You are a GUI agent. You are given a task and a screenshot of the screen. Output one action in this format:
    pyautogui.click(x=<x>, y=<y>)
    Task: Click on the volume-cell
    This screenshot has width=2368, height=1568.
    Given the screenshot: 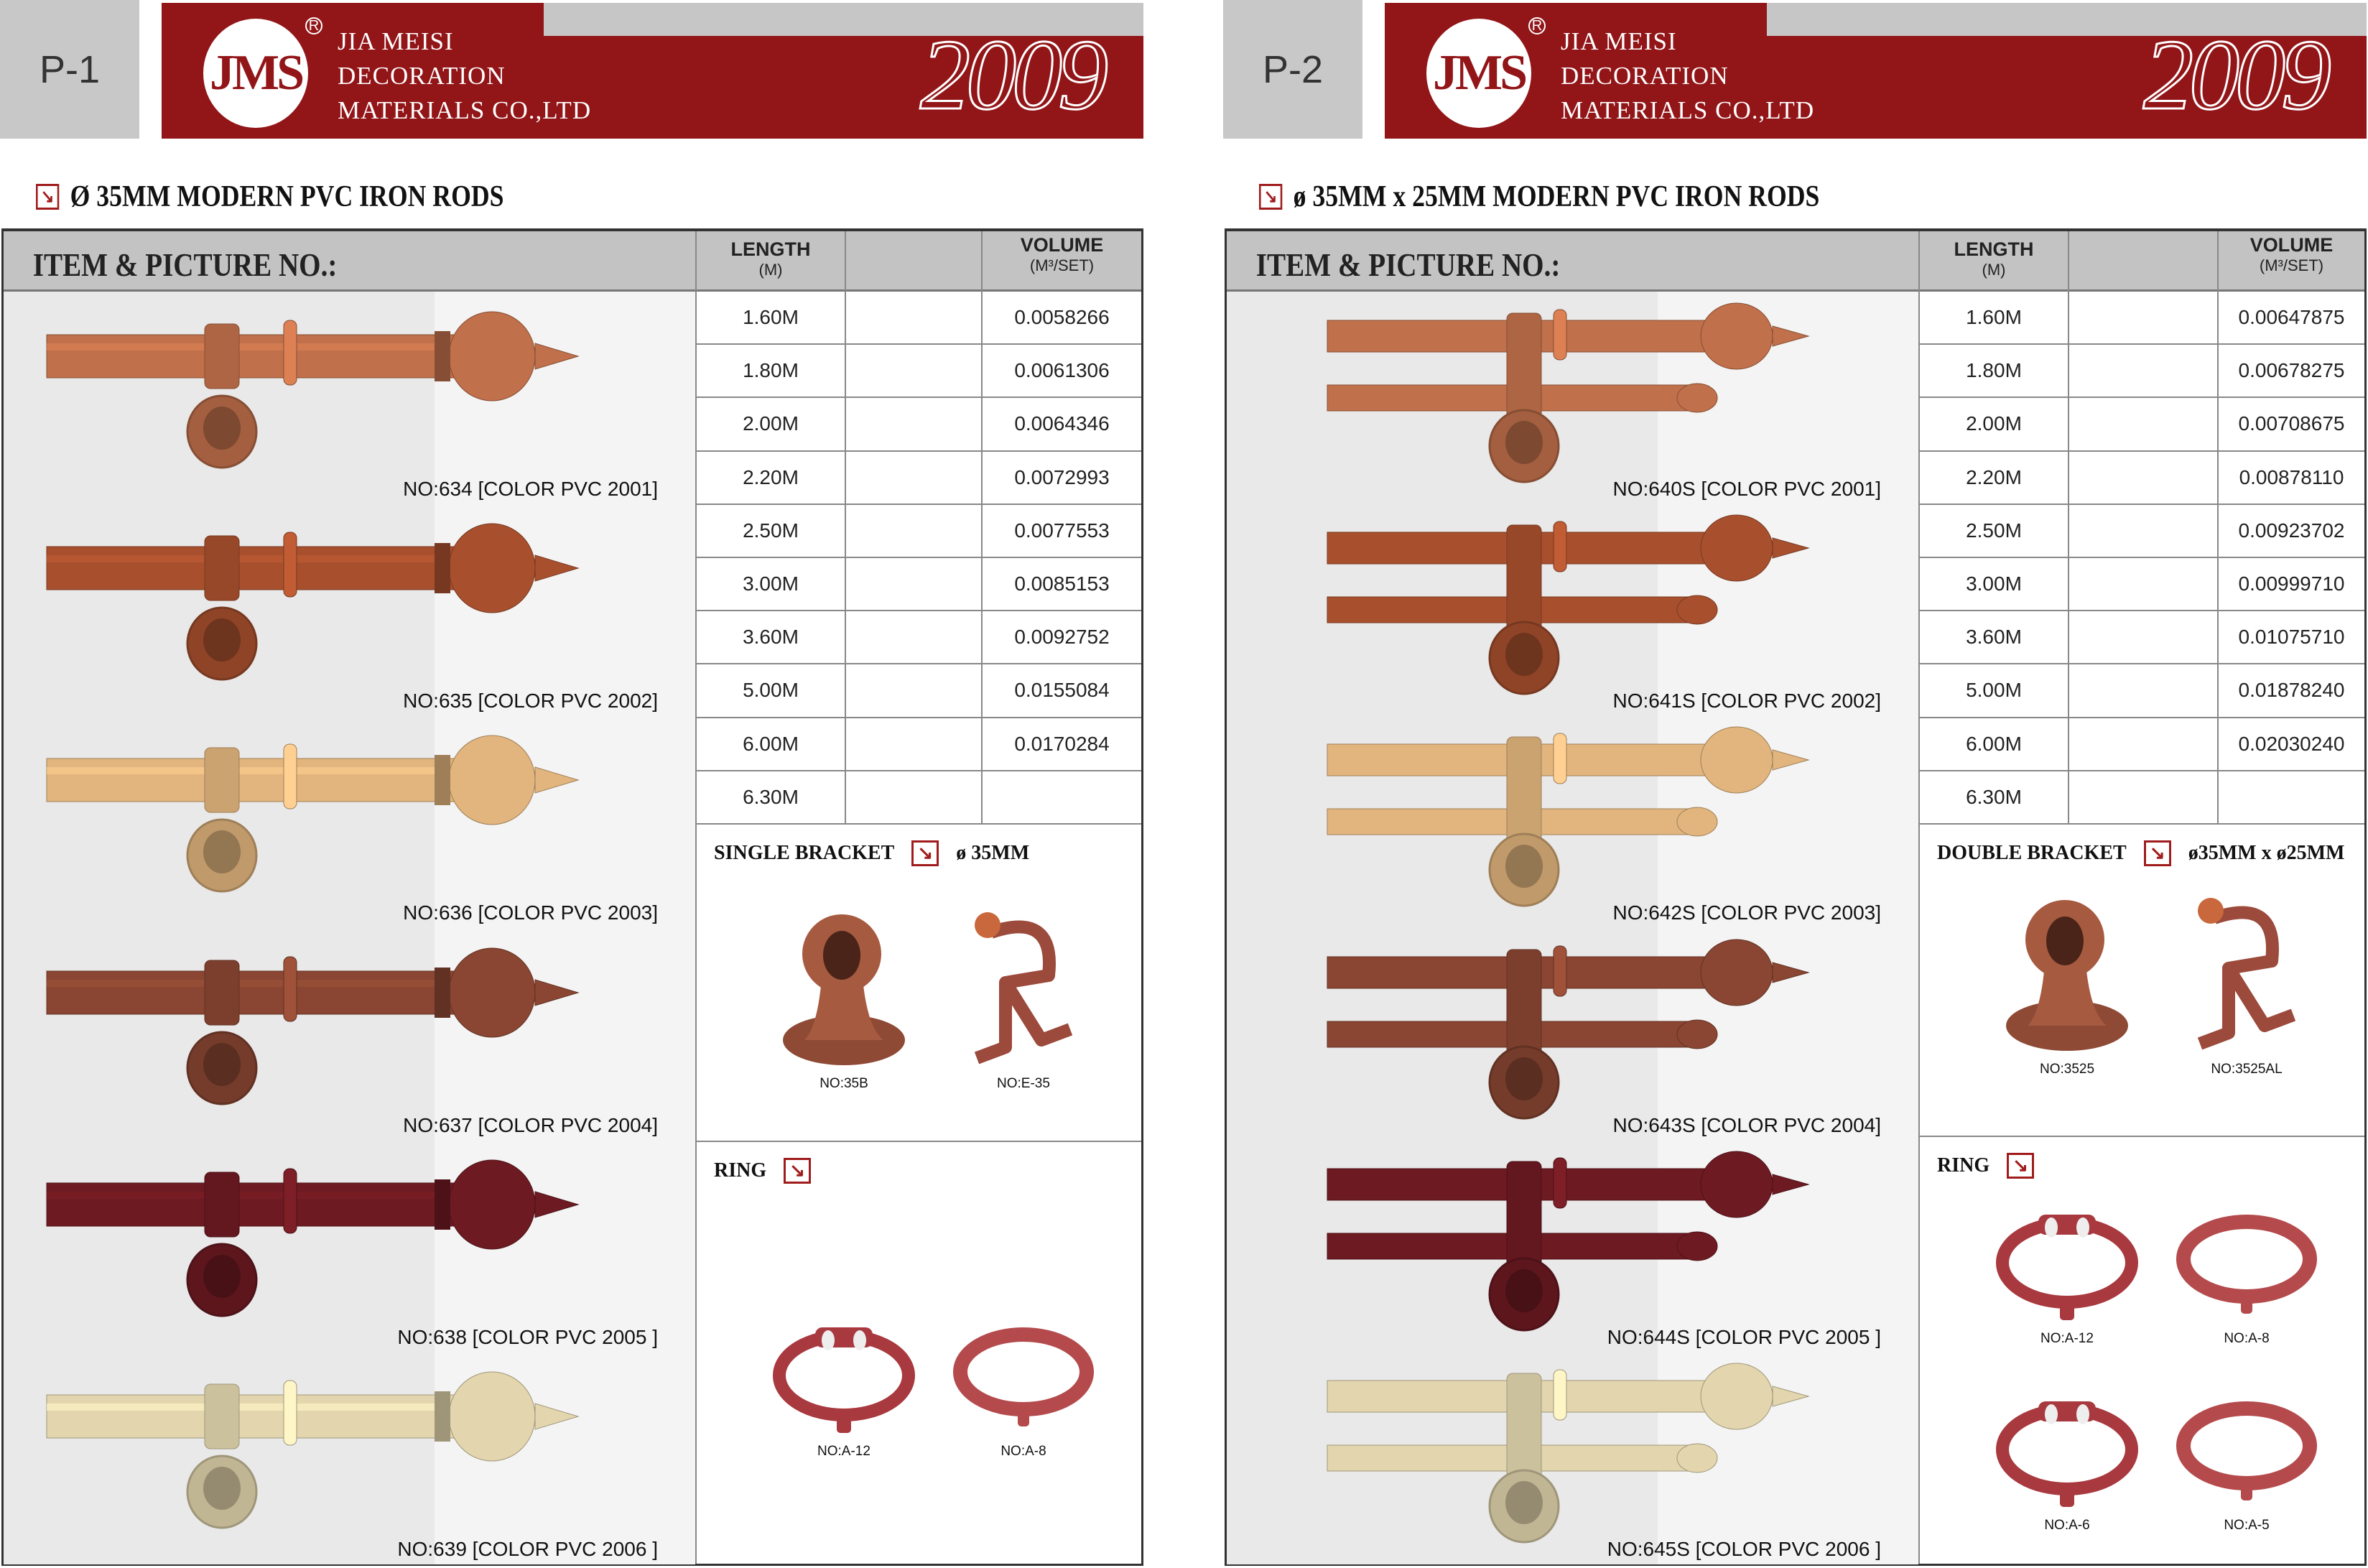 What is the action you would take?
    pyautogui.click(x=2290, y=798)
    